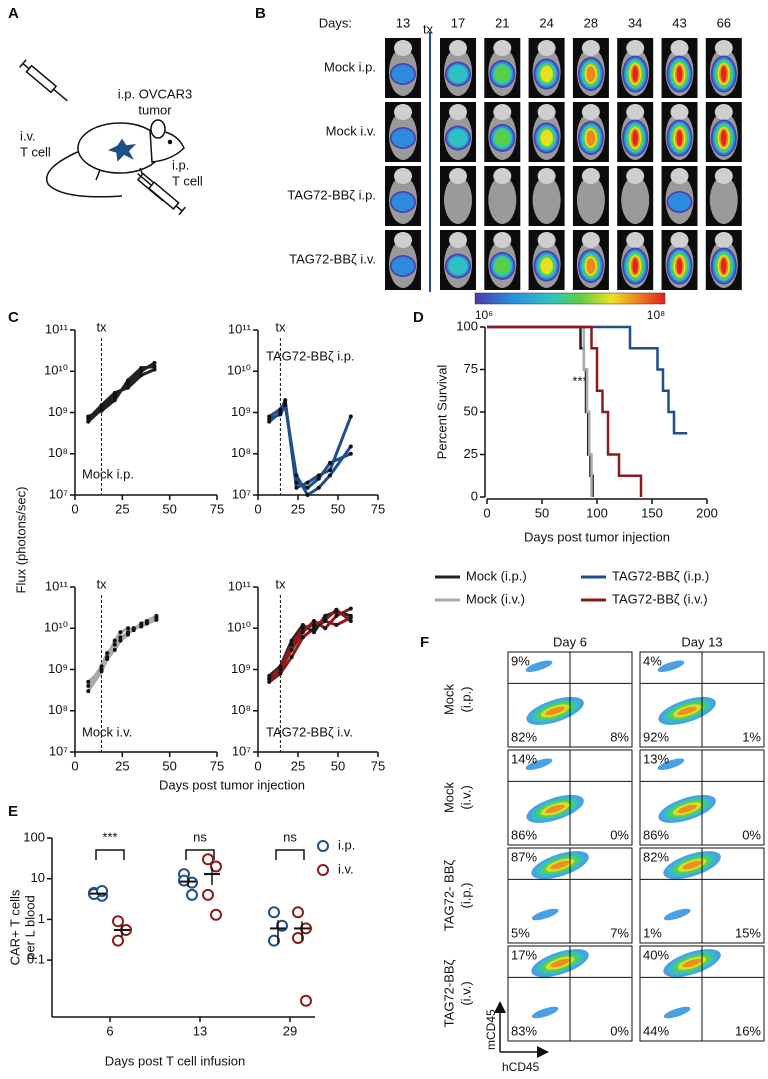 The height and width of the screenshot is (1079, 768). What do you see at coordinates (101, 326) in the screenshot?
I see `annotation: tx` at bounding box center [101, 326].